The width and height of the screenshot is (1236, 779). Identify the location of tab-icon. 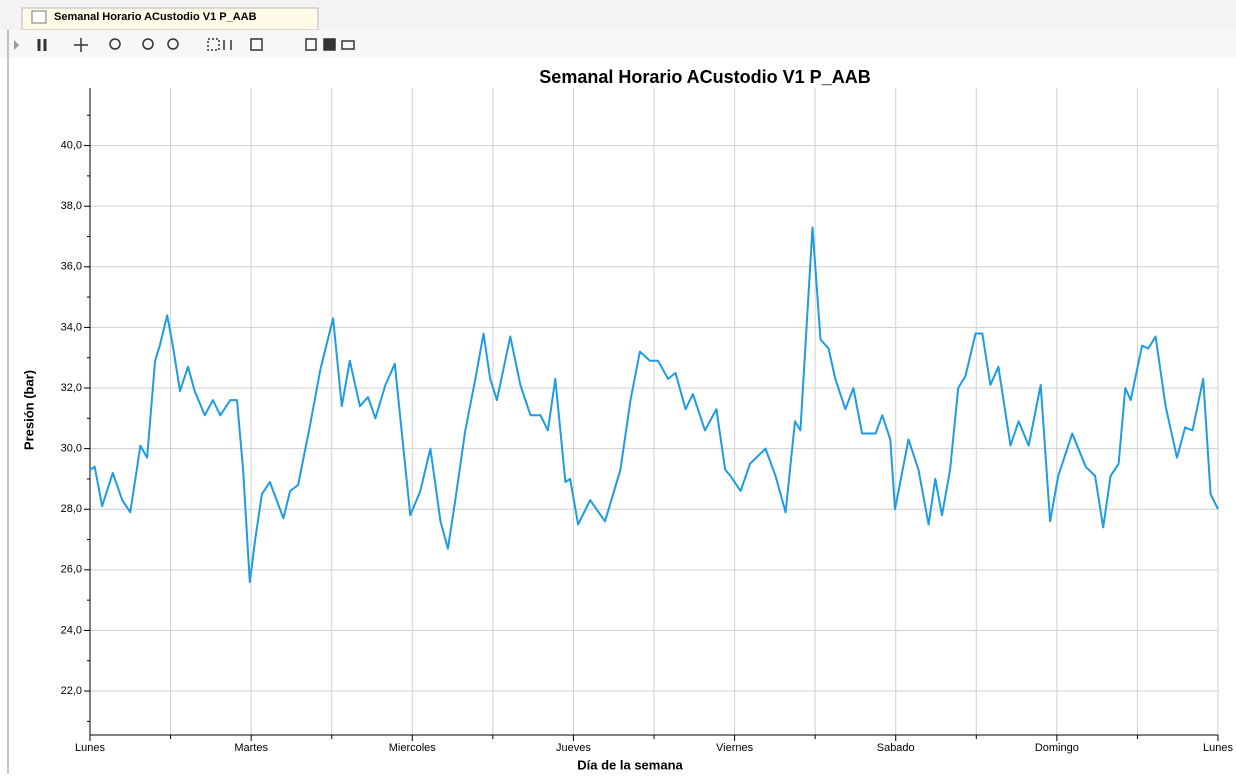
(39, 17).